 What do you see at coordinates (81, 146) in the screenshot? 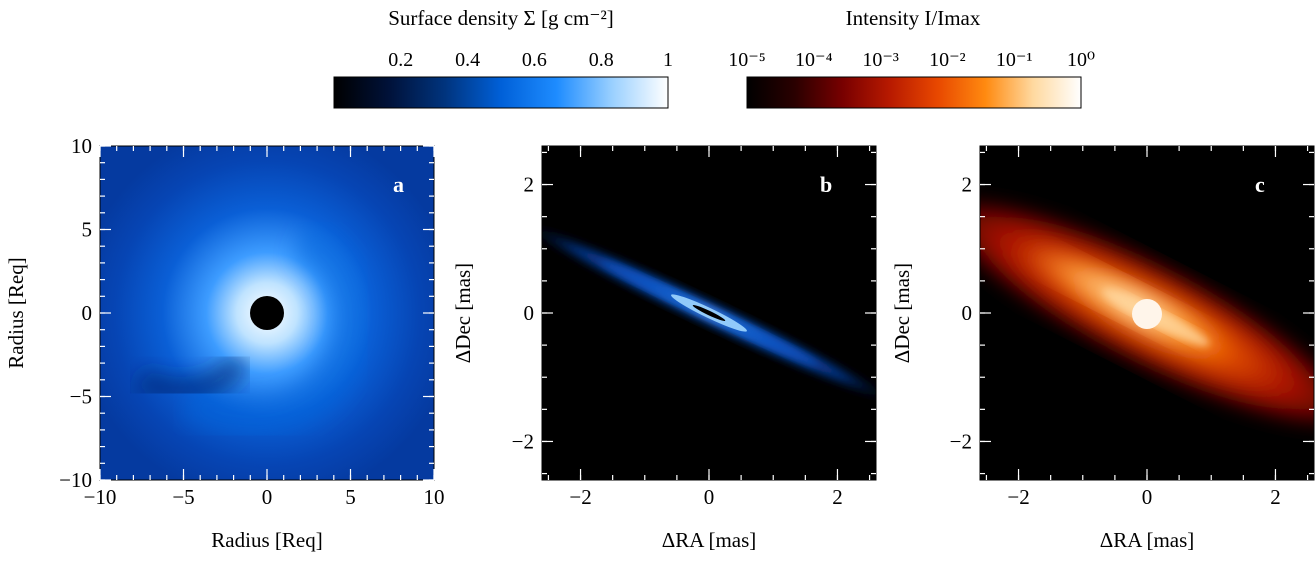
I see `y-tick-label: 10` at bounding box center [81, 146].